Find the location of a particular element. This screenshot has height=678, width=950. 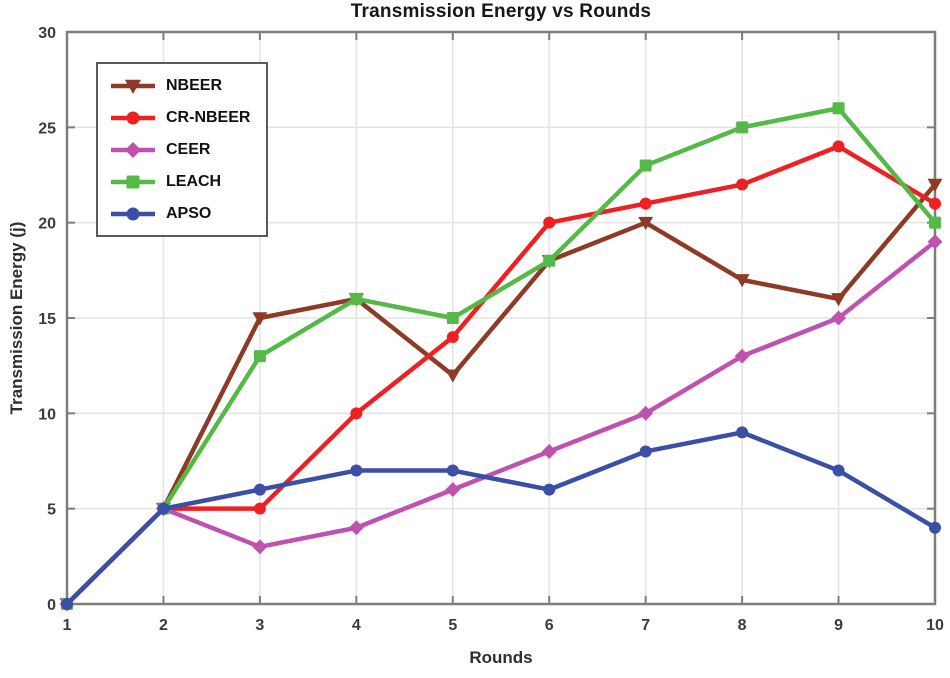

x-tick-label: 7 is located at coordinates (645, 625).